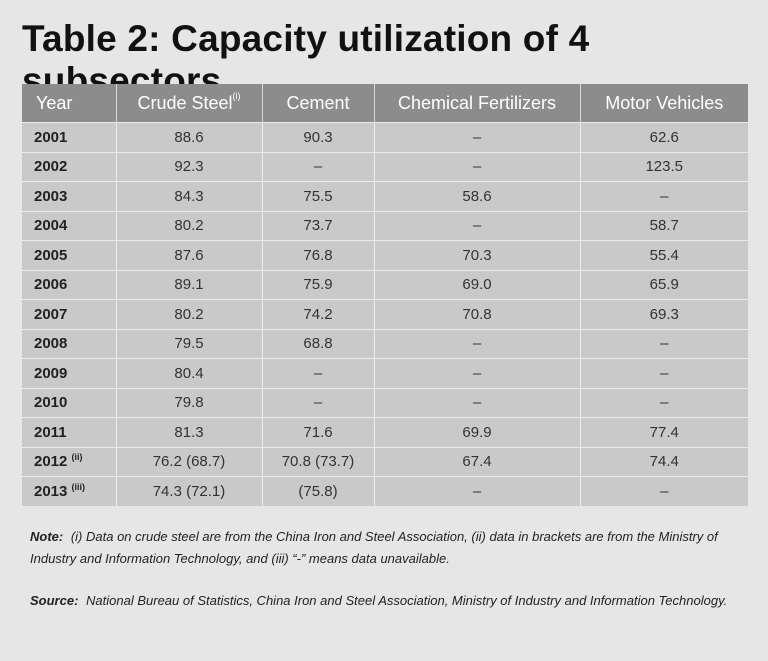 This screenshot has width=768, height=661. I want to click on motor-vehicles-cell: 69.3, so click(664, 314).